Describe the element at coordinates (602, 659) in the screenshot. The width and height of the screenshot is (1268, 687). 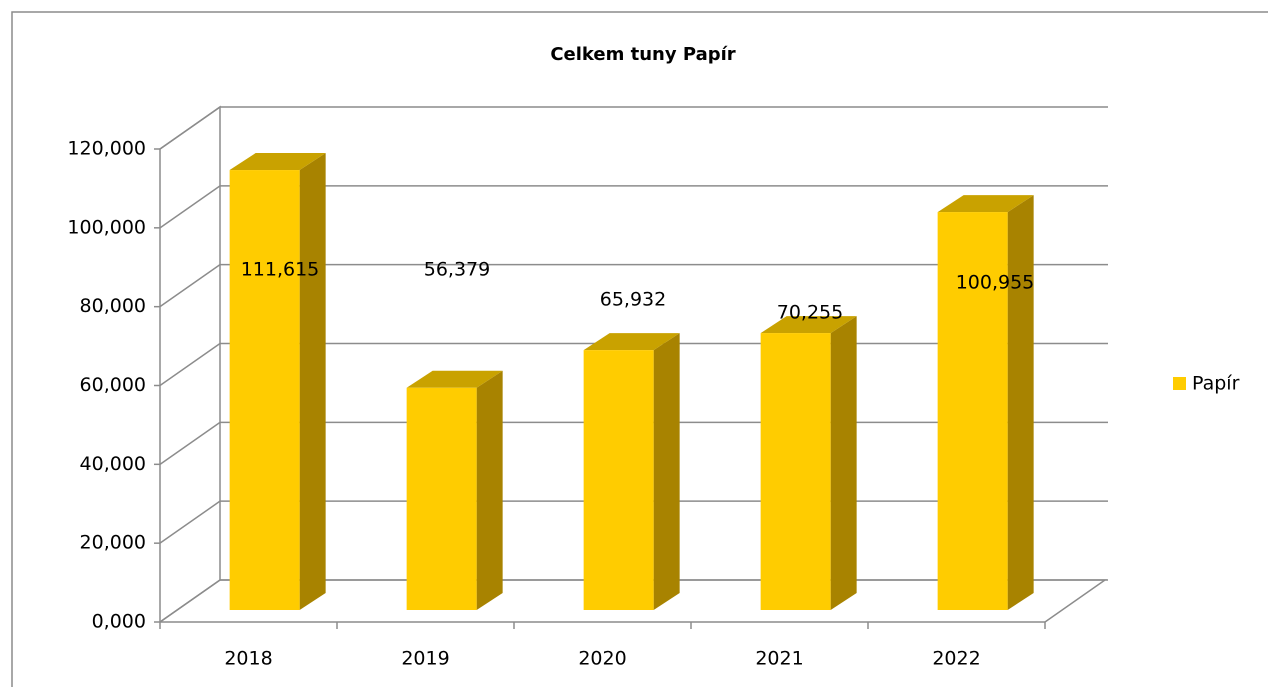
I see `x-tick-label: 2020` at that location.